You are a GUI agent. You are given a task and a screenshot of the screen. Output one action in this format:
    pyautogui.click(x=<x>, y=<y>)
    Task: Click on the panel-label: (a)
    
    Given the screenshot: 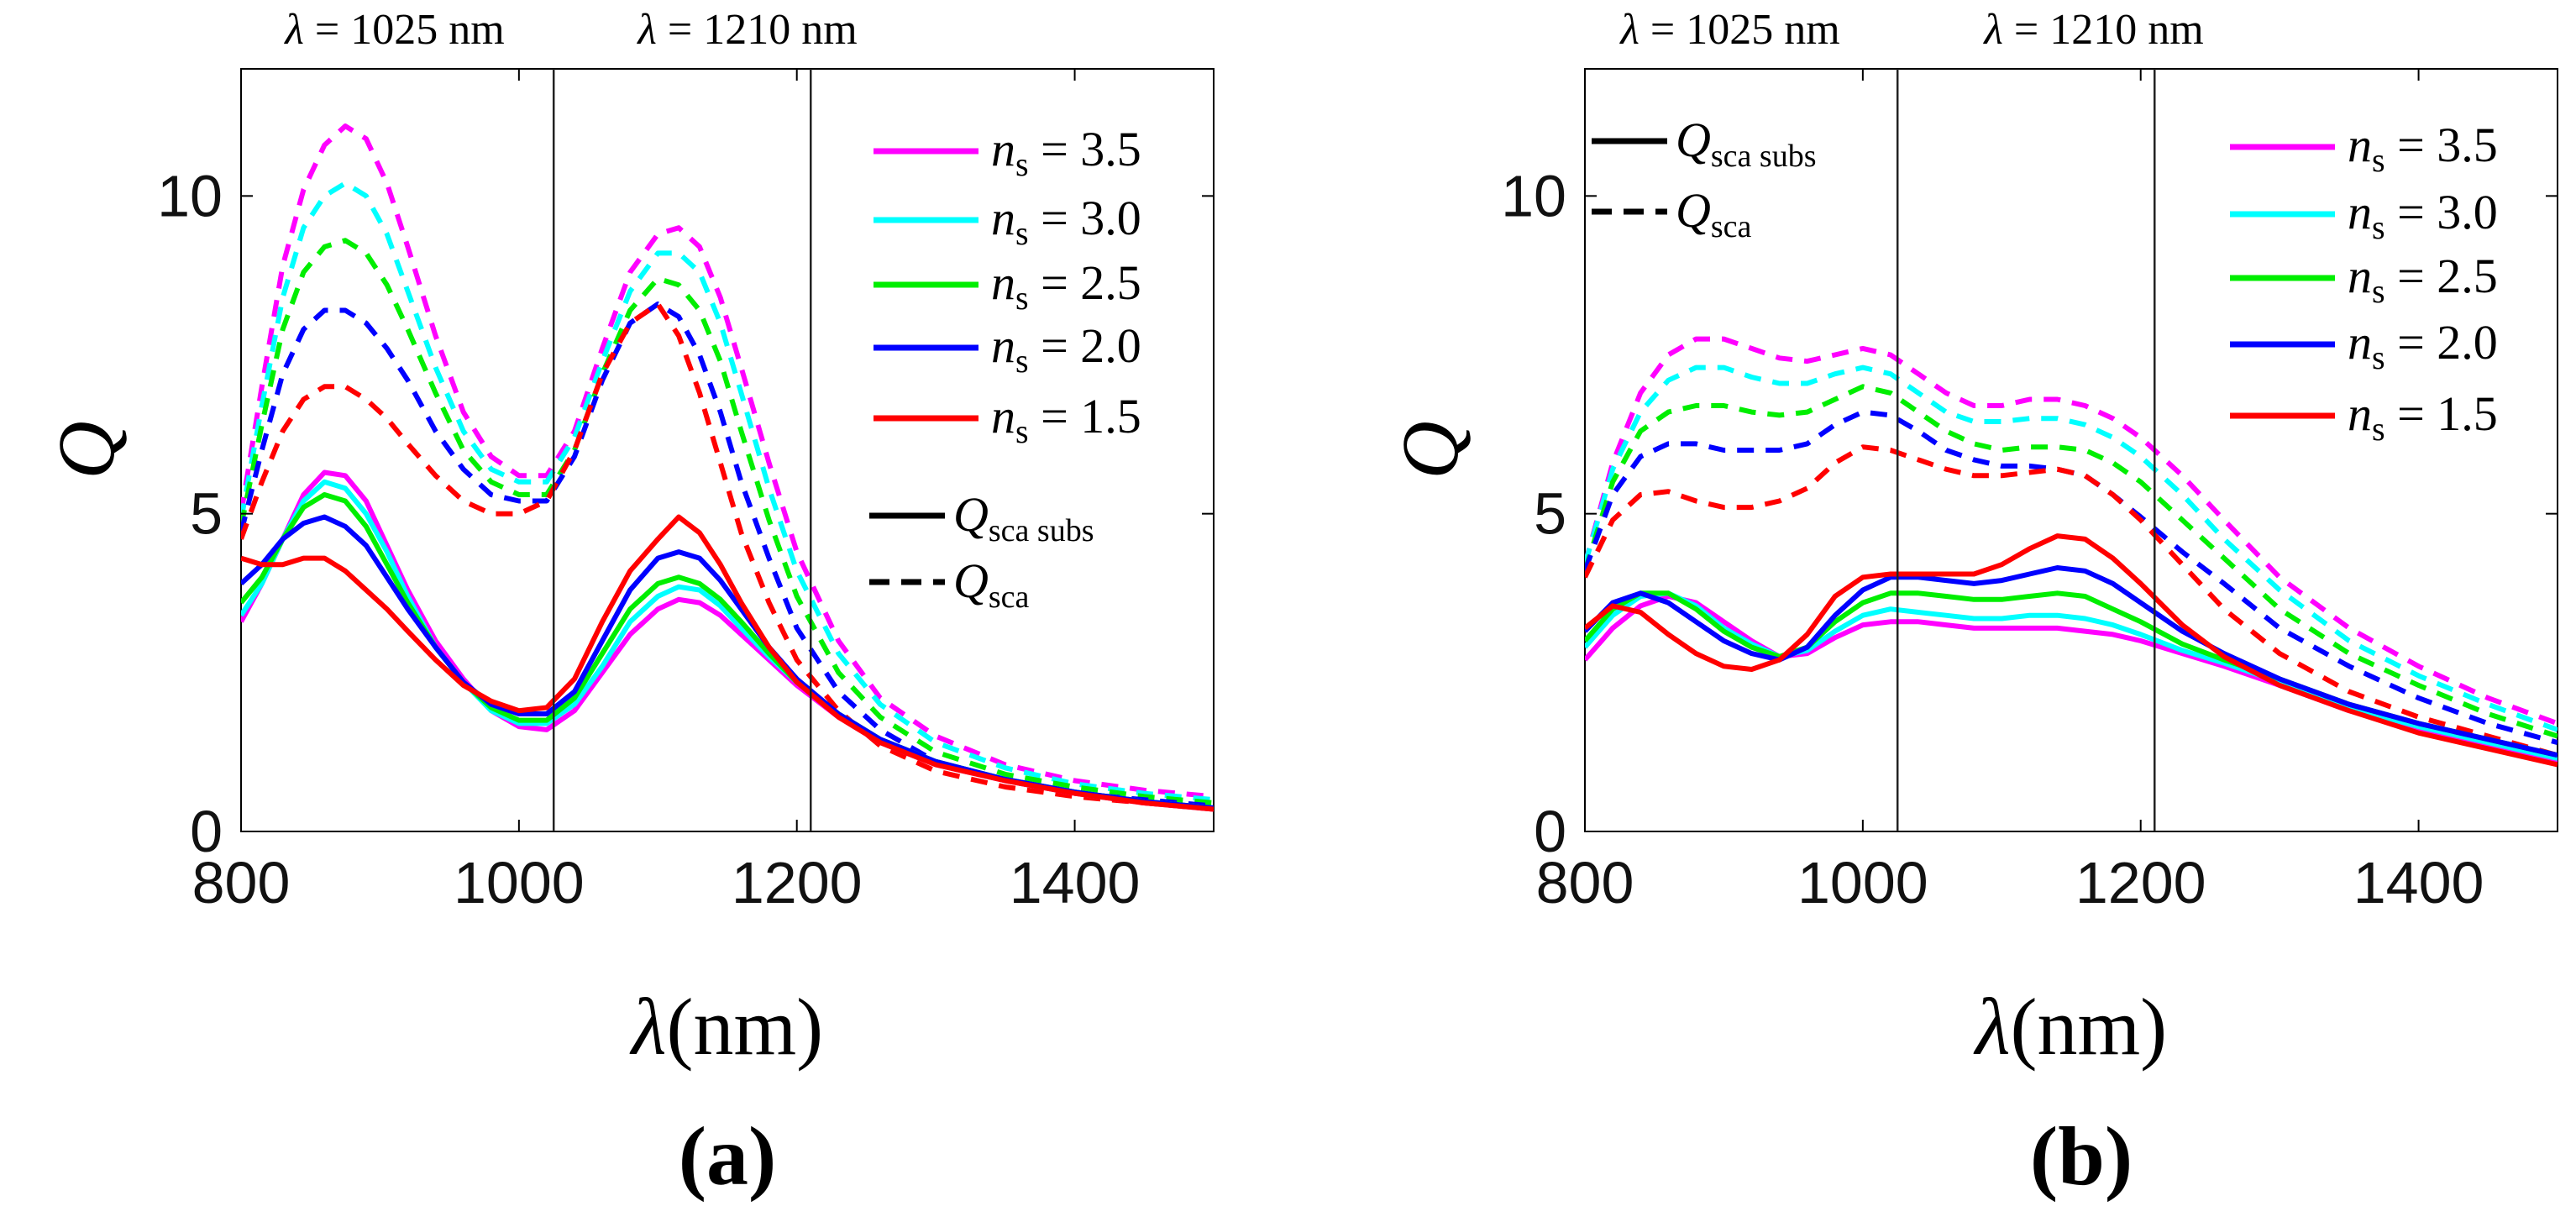 What is the action you would take?
    pyautogui.click(x=728, y=1156)
    